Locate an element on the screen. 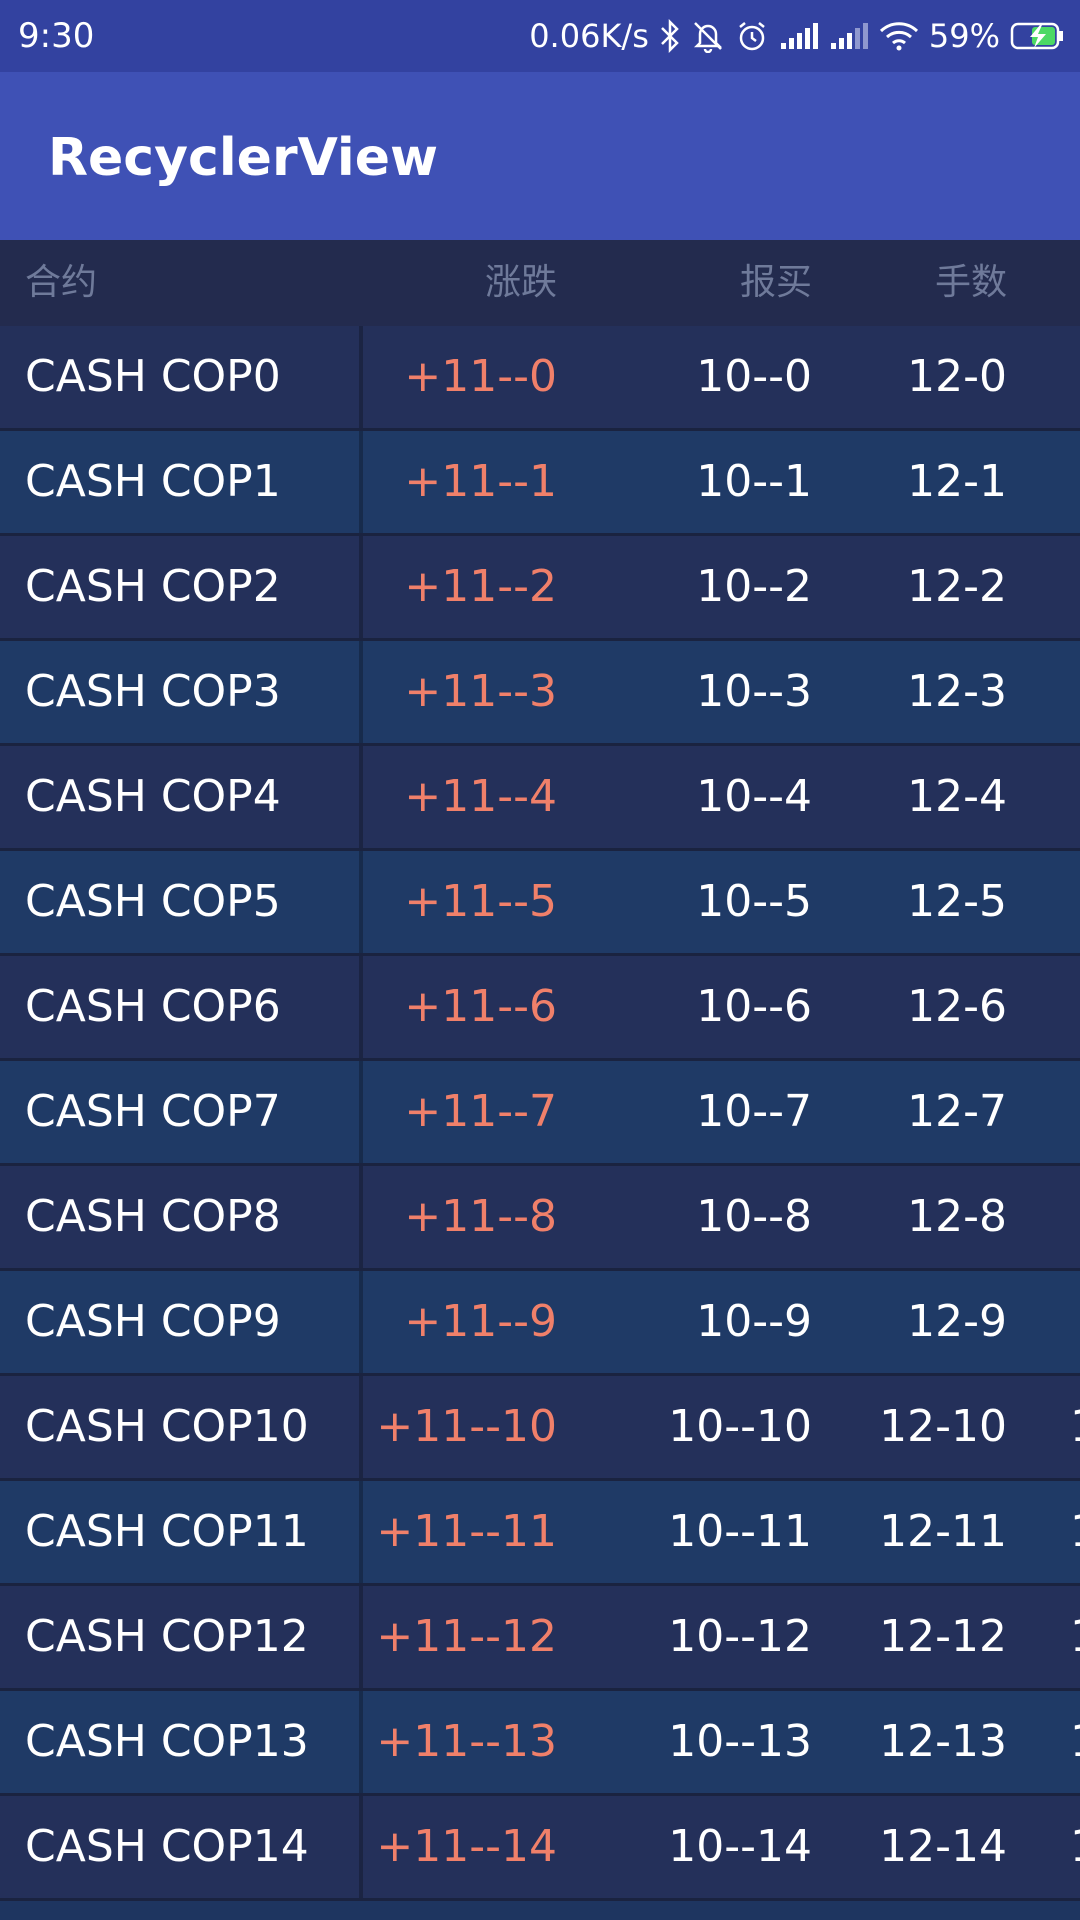 The width and height of the screenshot is (1080, 1920). table-row: CASH COP7 +11--7 10--7 12-7 is located at coordinates (540, 1113).